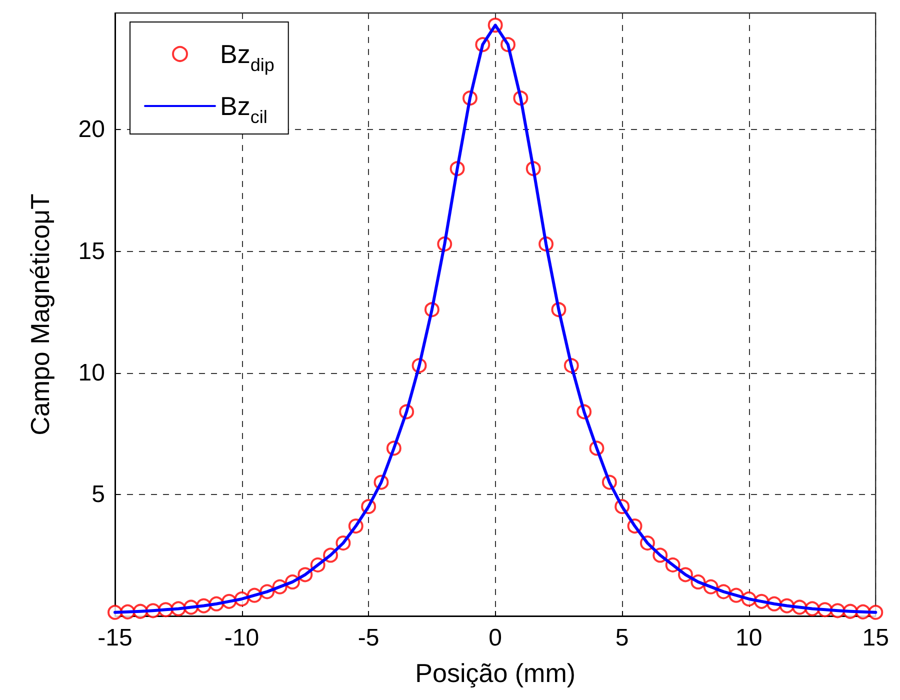  I want to click on x-tick-label: 15, so click(876, 638).